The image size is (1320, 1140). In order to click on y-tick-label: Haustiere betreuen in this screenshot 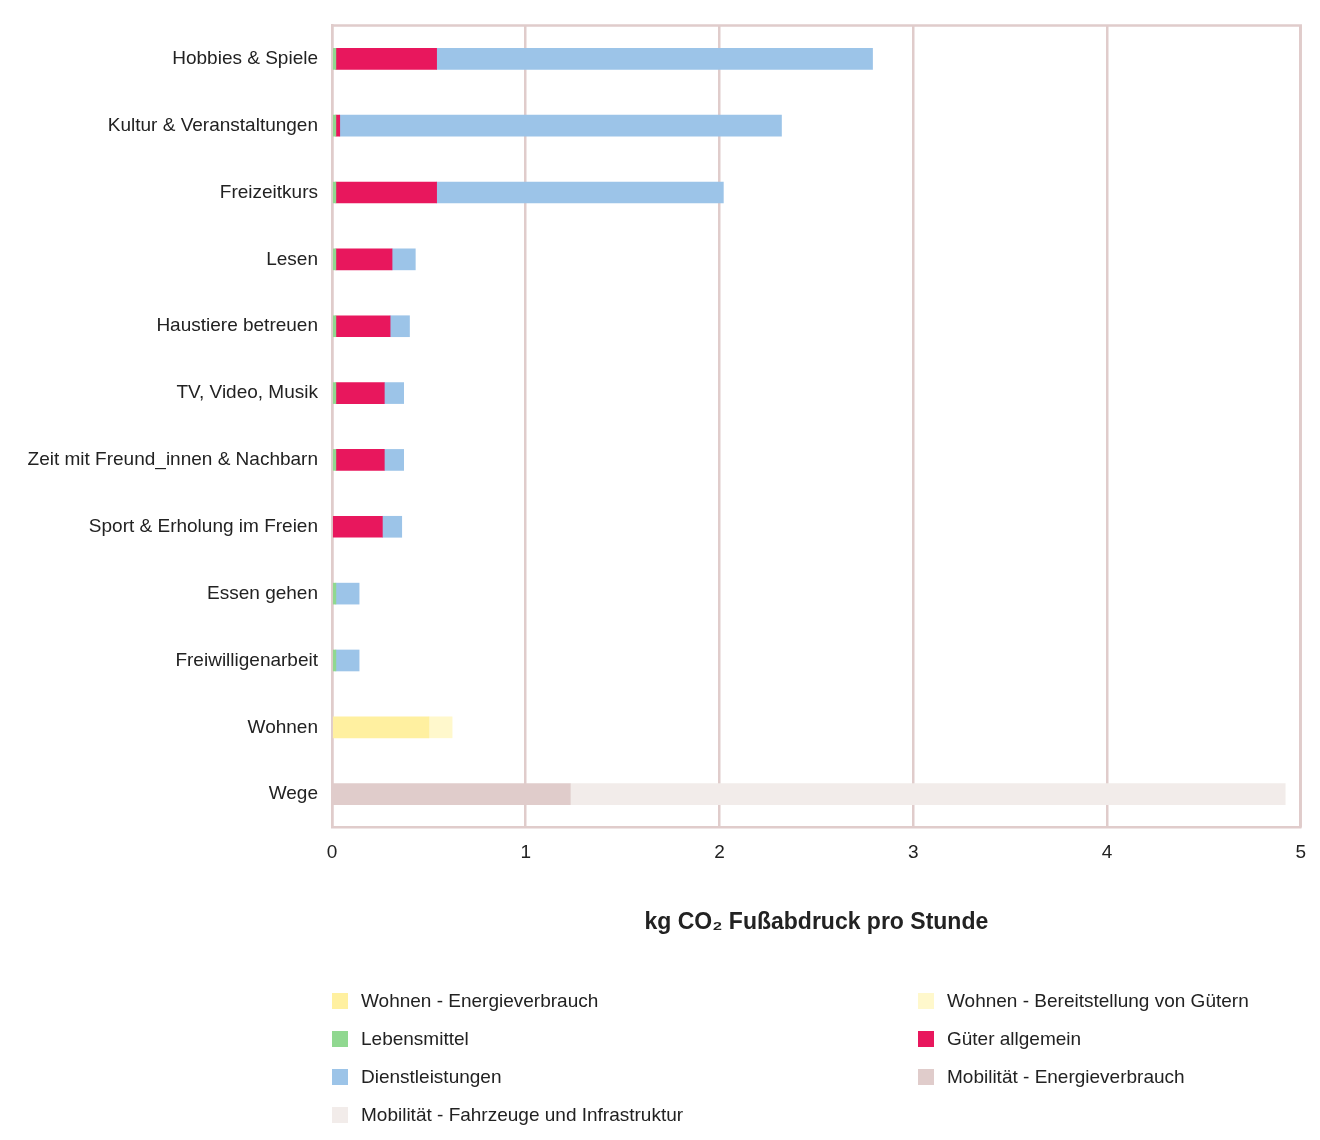, I will do `click(237, 325)`.